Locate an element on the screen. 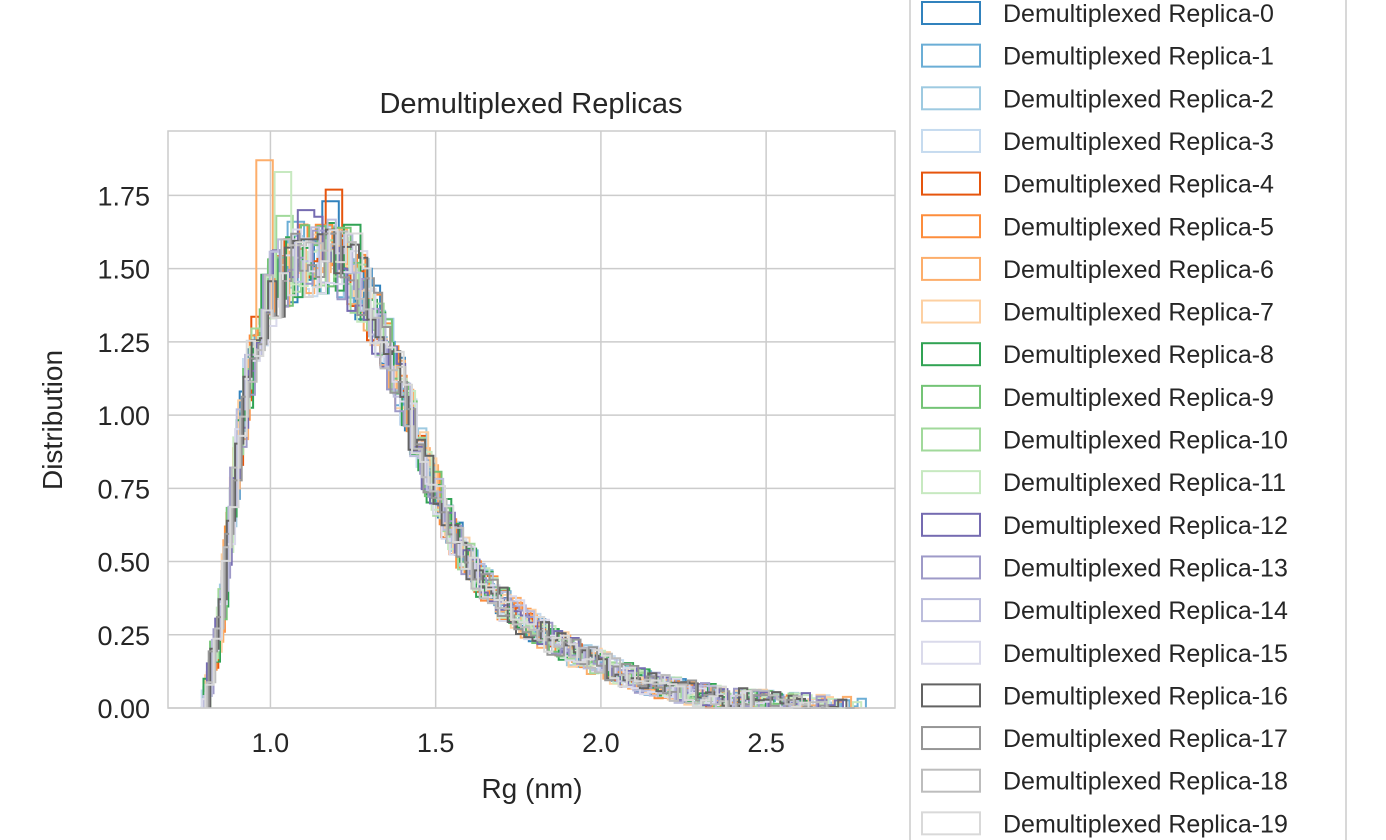  legend-label: Demultiplexed Replica-19 is located at coordinates (1145, 824).